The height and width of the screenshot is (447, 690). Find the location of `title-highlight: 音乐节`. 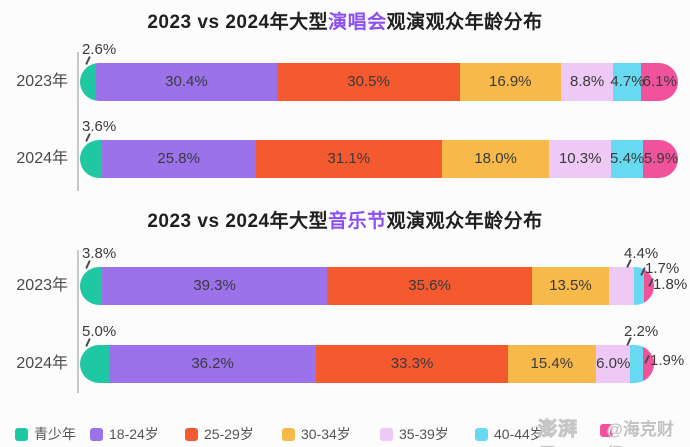

title-highlight: 音乐节 is located at coordinates (357, 221).